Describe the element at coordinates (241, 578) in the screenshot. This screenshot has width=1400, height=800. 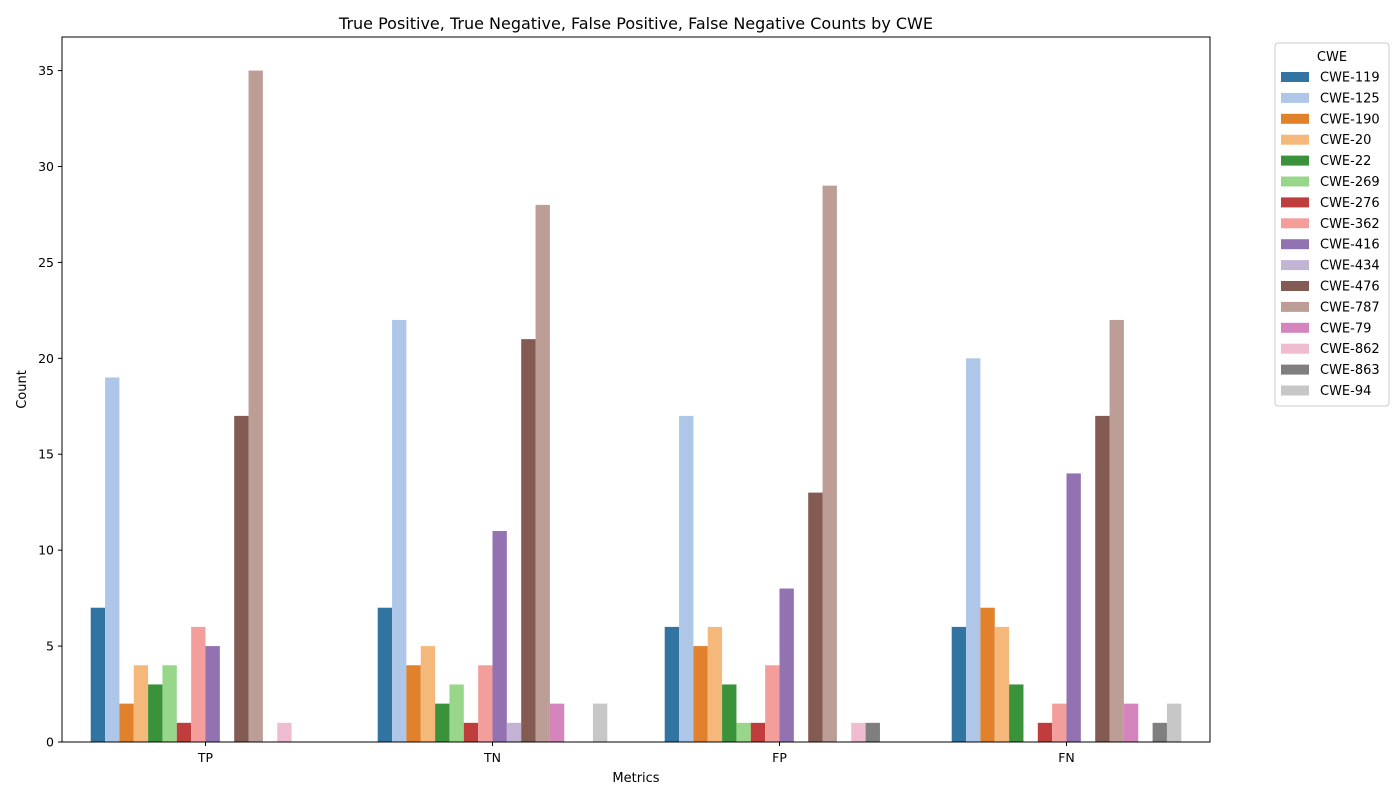
I see `bar-cwe-476-tp` at that location.